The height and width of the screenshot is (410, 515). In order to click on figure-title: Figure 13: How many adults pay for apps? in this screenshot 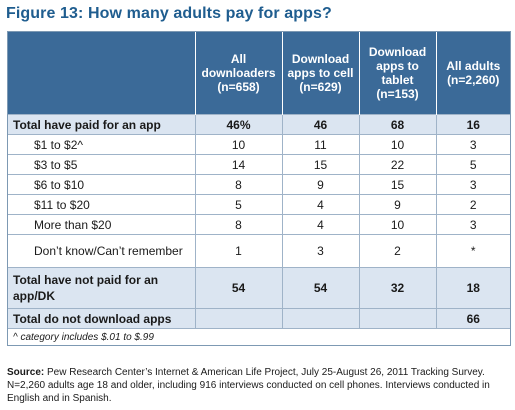, I will do `click(169, 13)`.